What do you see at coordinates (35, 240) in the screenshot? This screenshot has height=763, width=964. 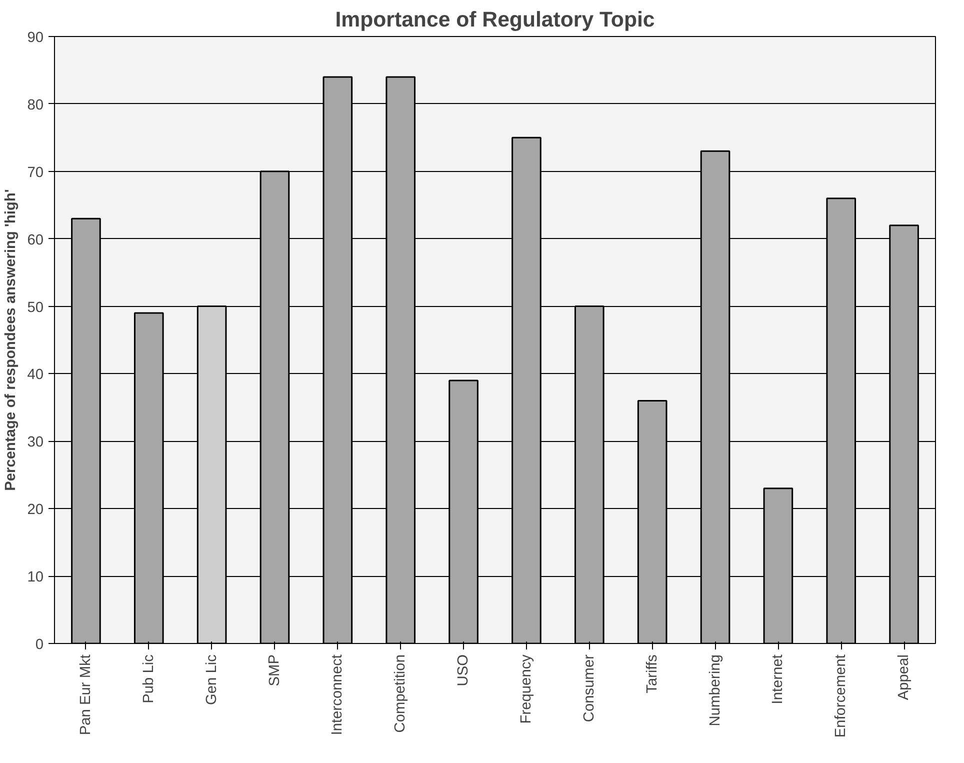 I see `y-tick-label: 60` at bounding box center [35, 240].